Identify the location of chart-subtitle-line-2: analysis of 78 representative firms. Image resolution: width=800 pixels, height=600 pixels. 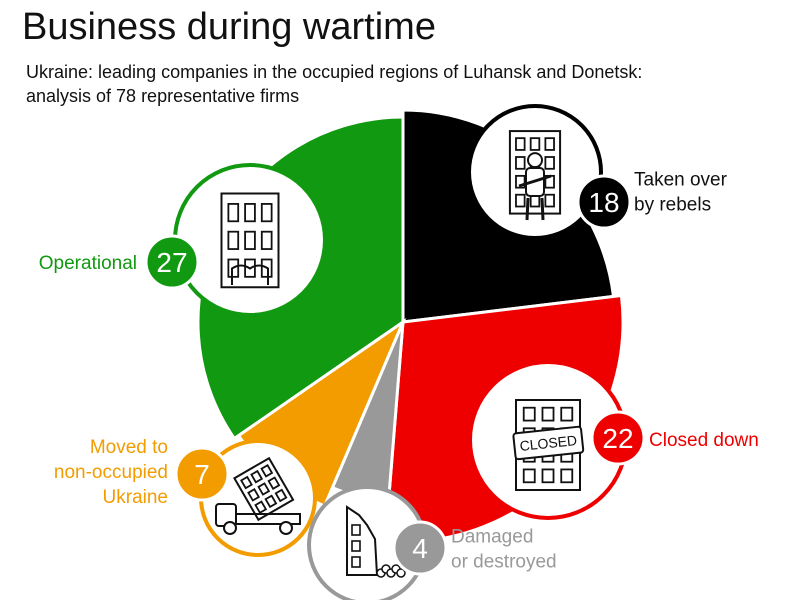
(163, 96).